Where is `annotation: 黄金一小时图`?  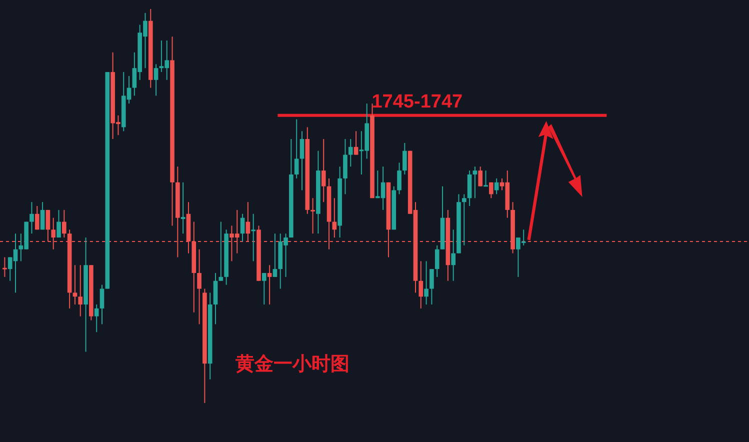 annotation: 黄金一小时图 is located at coordinates (292, 364).